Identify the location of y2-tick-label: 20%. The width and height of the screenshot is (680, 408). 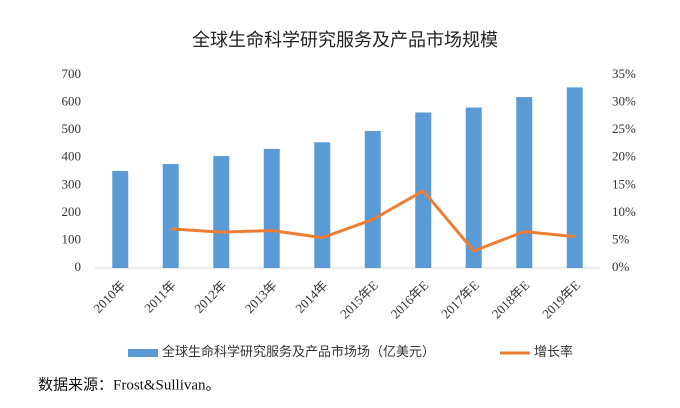
(624, 156).